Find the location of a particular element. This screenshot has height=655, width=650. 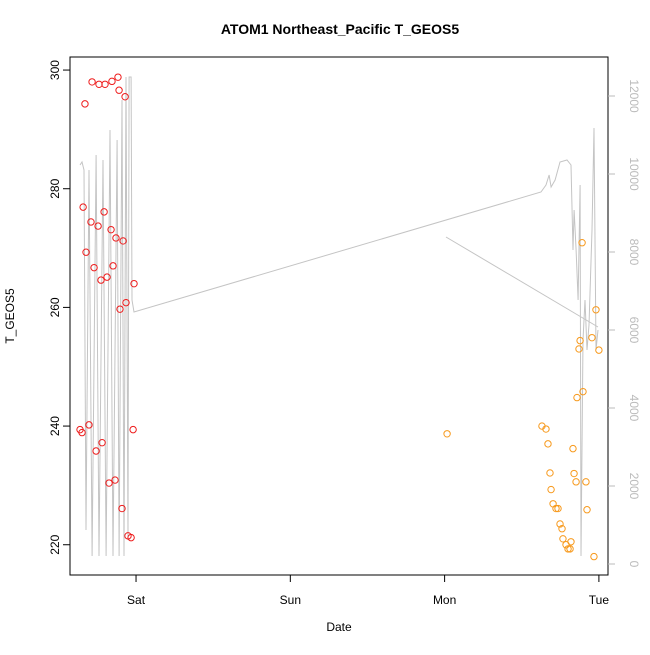

y2-tick-label: 0 is located at coordinates (634, 564).